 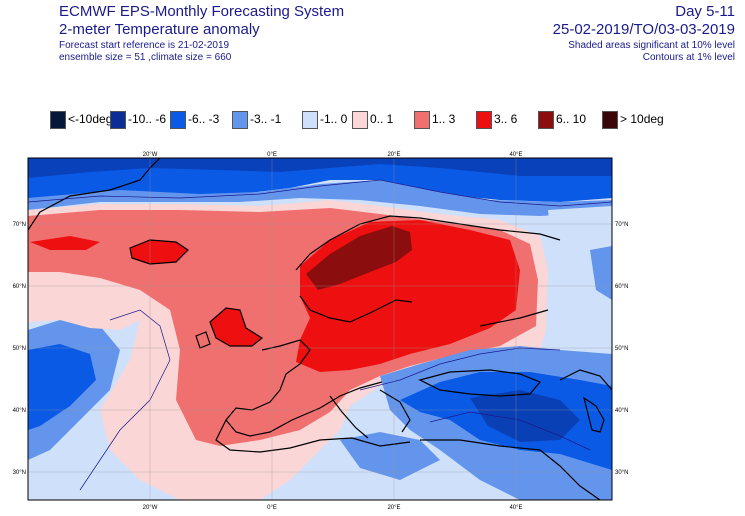 I want to click on legend-label: -6.. -3, so click(x=204, y=119).